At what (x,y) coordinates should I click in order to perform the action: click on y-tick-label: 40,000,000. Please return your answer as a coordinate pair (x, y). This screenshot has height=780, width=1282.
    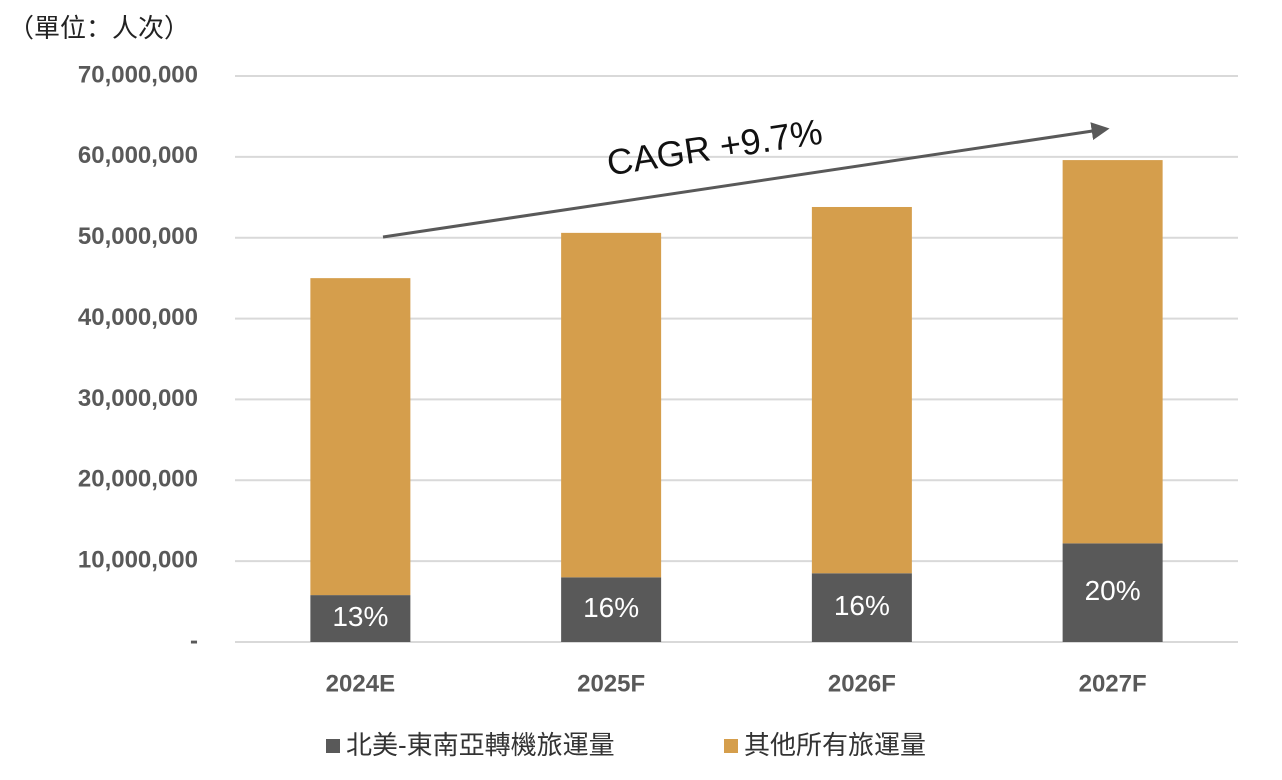
    Looking at the image, I should click on (138, 317).